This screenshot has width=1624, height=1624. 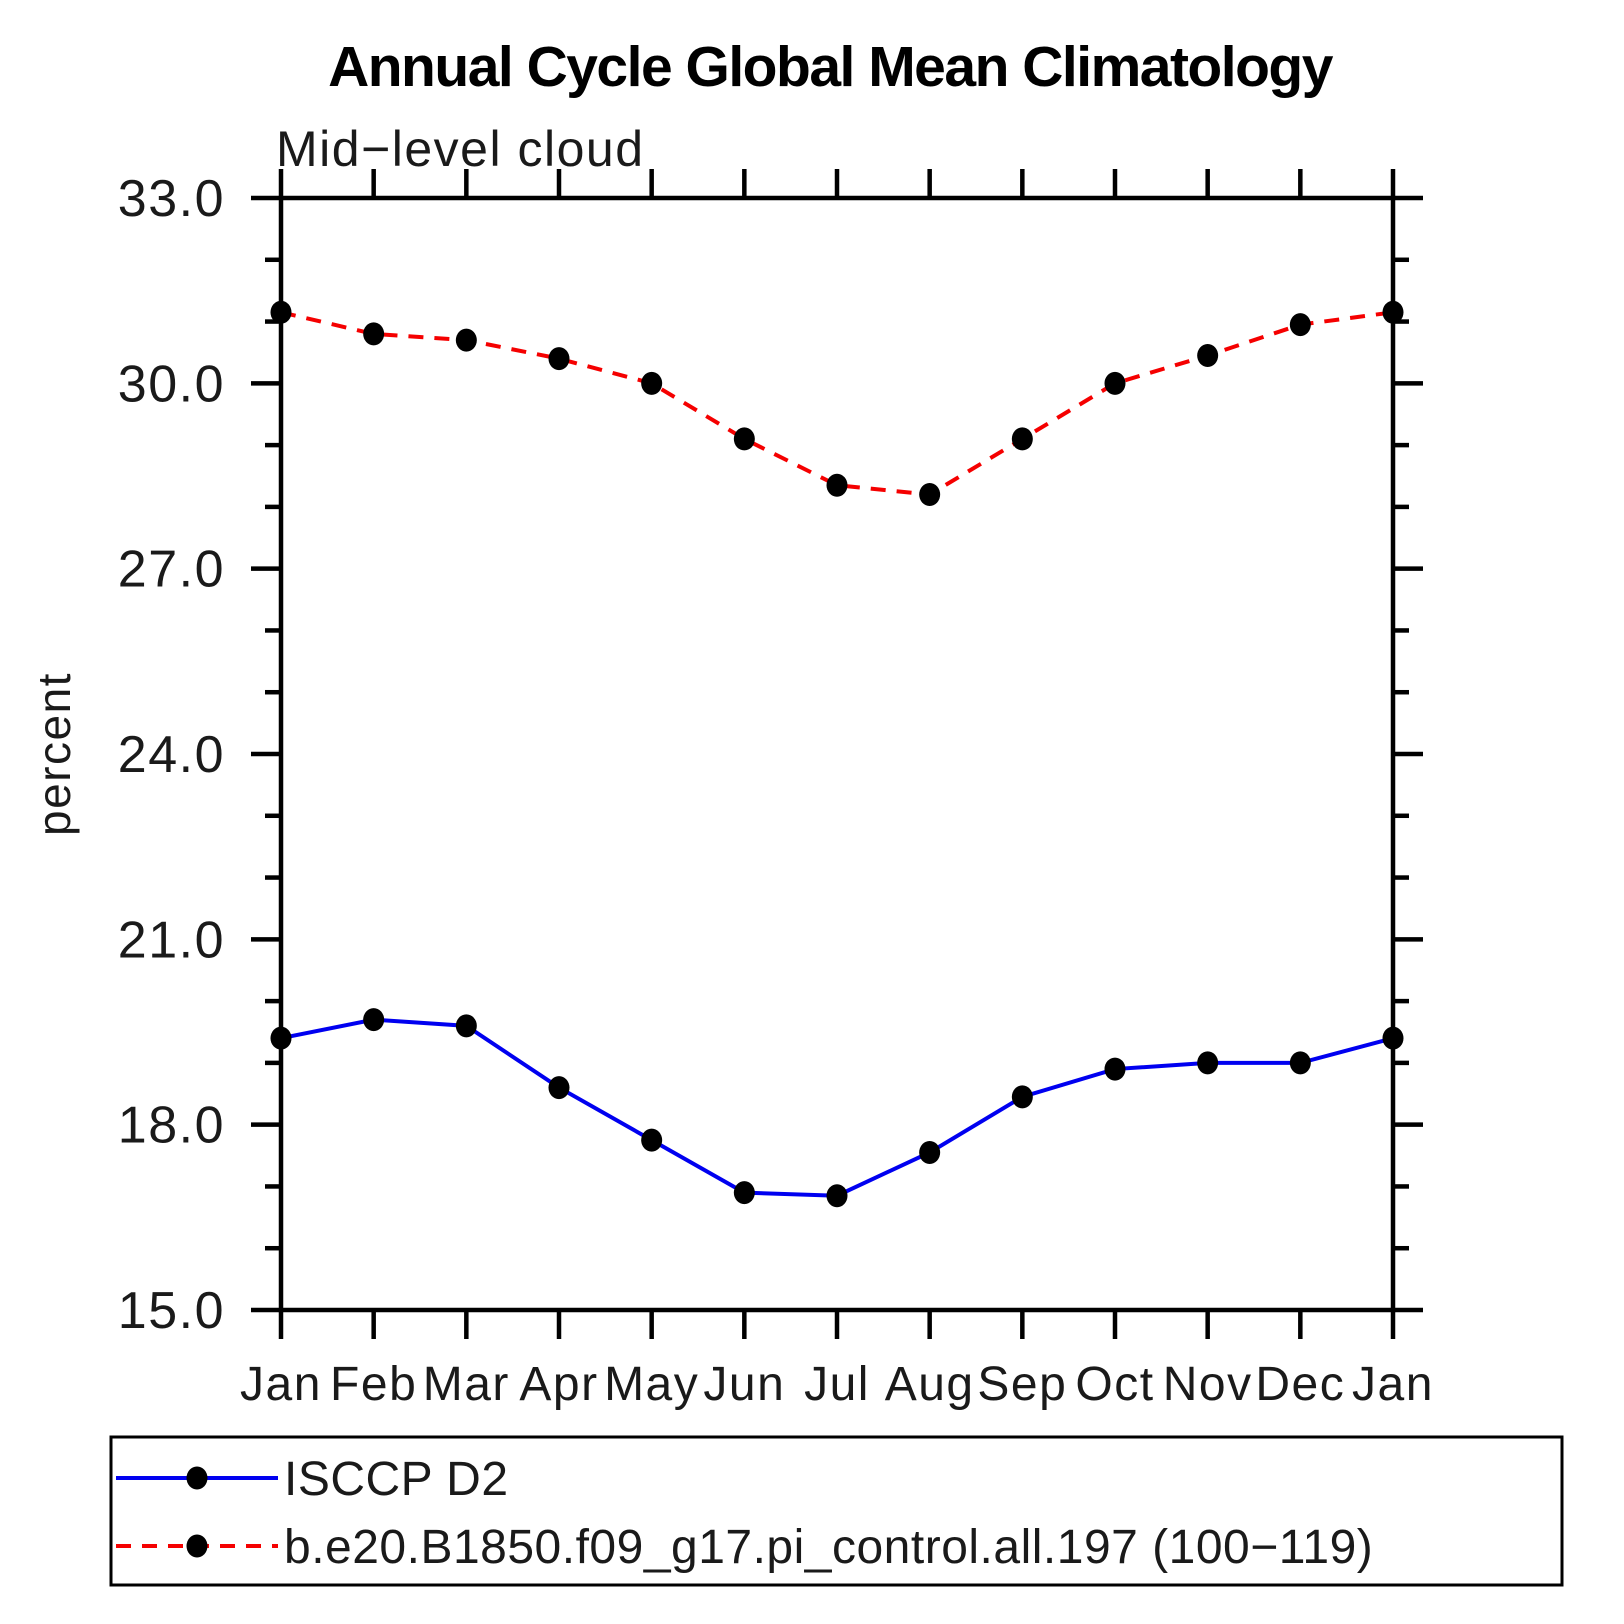 What do you see at coordinates (1022, 1384) in the screenshot?
I see `x-tick-label: Sep` at bounding box center [1022, 1384].